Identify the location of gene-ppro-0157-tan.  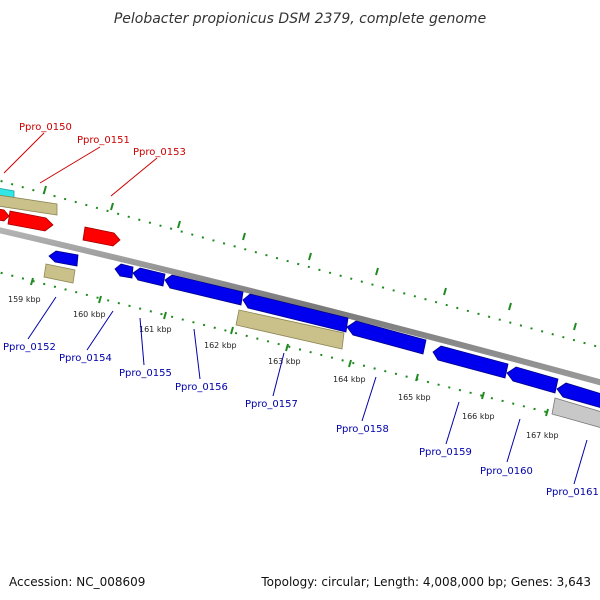
(290, 329).